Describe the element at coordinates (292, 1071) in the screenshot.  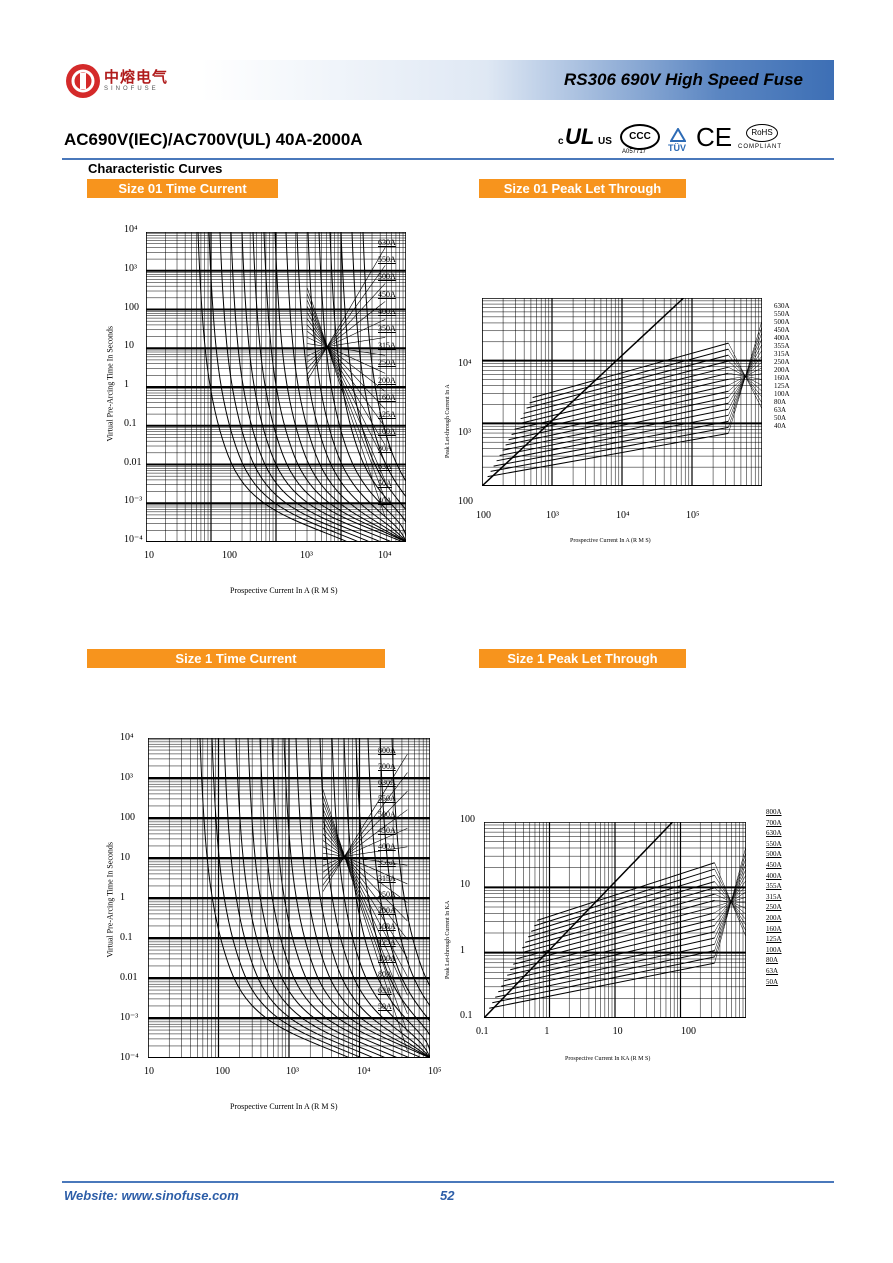
I see `x-tick-label: 10³` at that location.